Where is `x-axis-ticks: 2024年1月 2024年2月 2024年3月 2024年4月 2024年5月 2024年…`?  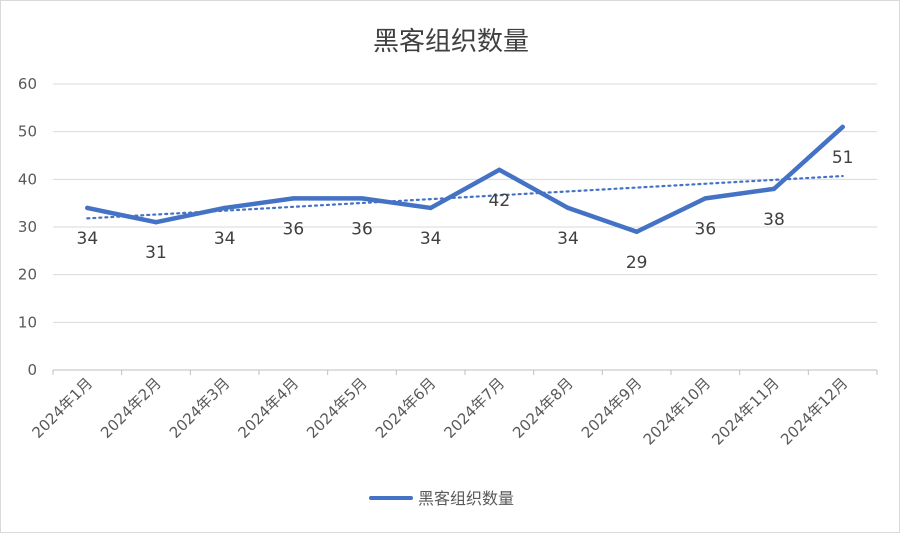
x-axis-ticks: 2024年1月 2024年2月 2024年3月 2024年4月 2024年5月 2024年… is located at coordinates (439, 411).